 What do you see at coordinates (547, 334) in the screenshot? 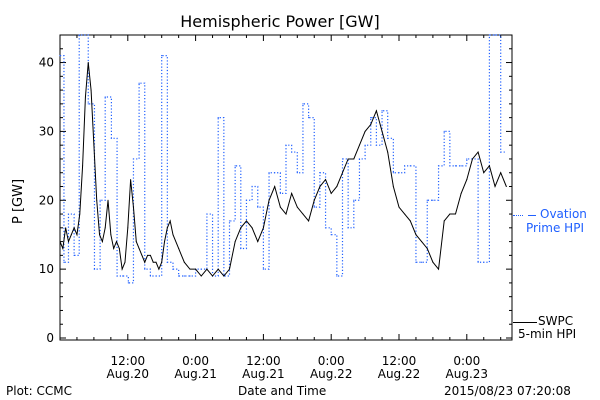
I see `legend-swpc-label-2: 5-min HPI` at bounding box center [547, 334].